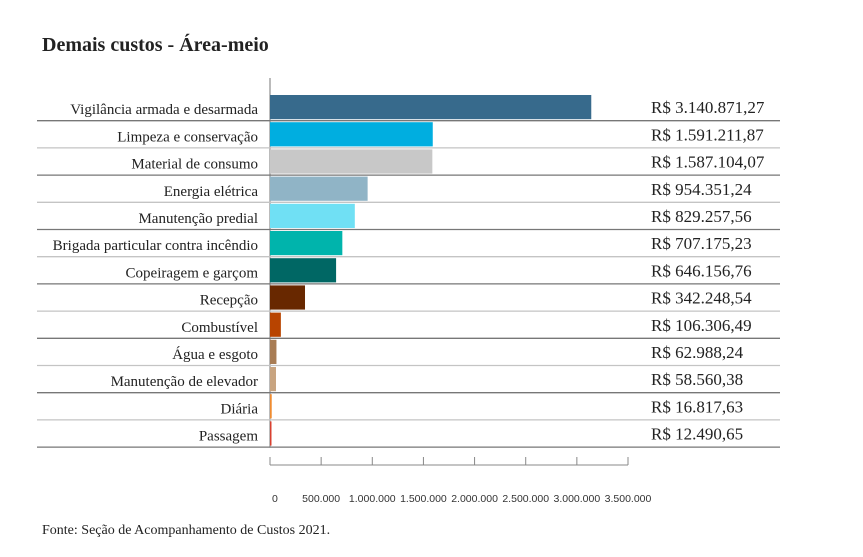 This screenshot has height=557, width=863. I want to click on category-label: Copeiragem e garçom, so click(192, 273).